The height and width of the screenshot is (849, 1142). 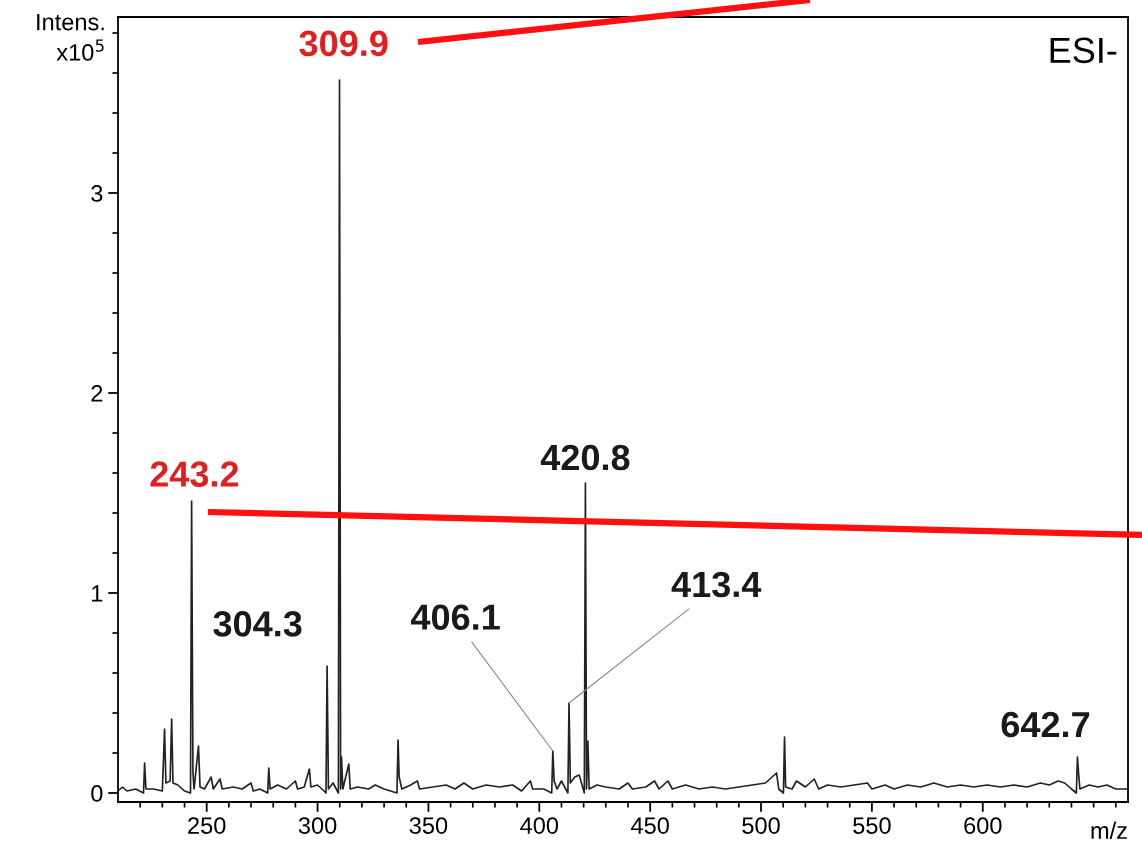 What do you see at coordinates (97, 593) in the screenshot?
I see `y-tick-label: 1` at bounding box center [97, 593].